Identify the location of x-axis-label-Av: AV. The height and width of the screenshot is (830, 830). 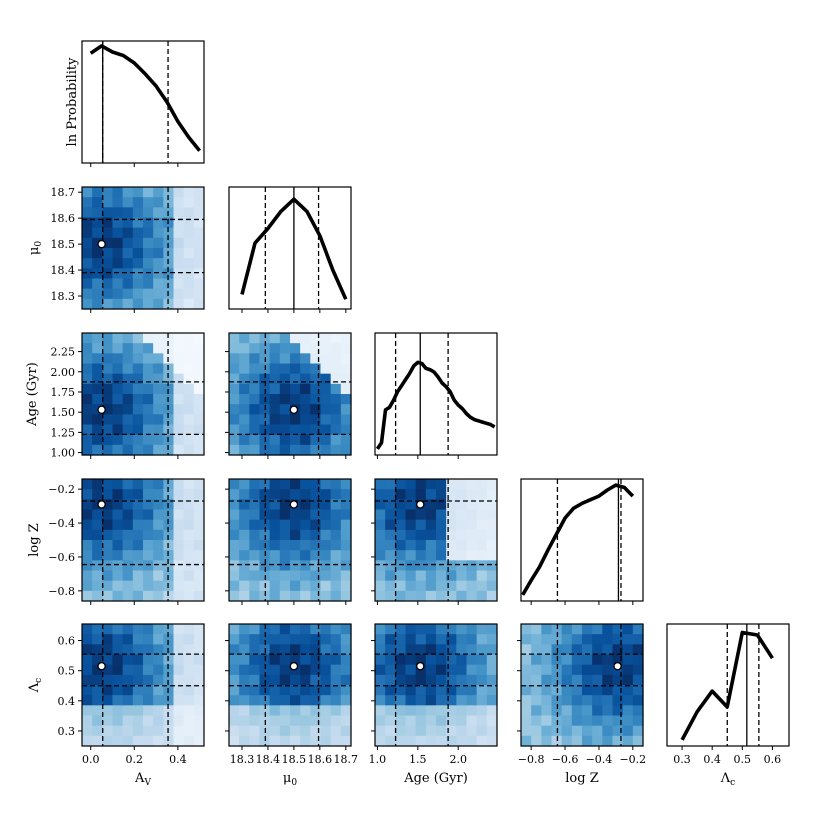
(142, 779).